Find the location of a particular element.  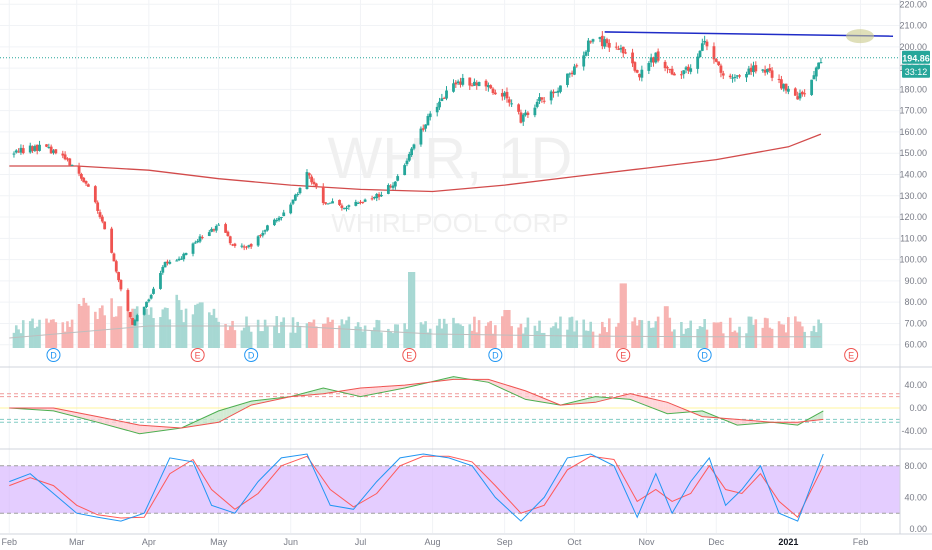

countdown-badge is located at coordinates (916, 71).